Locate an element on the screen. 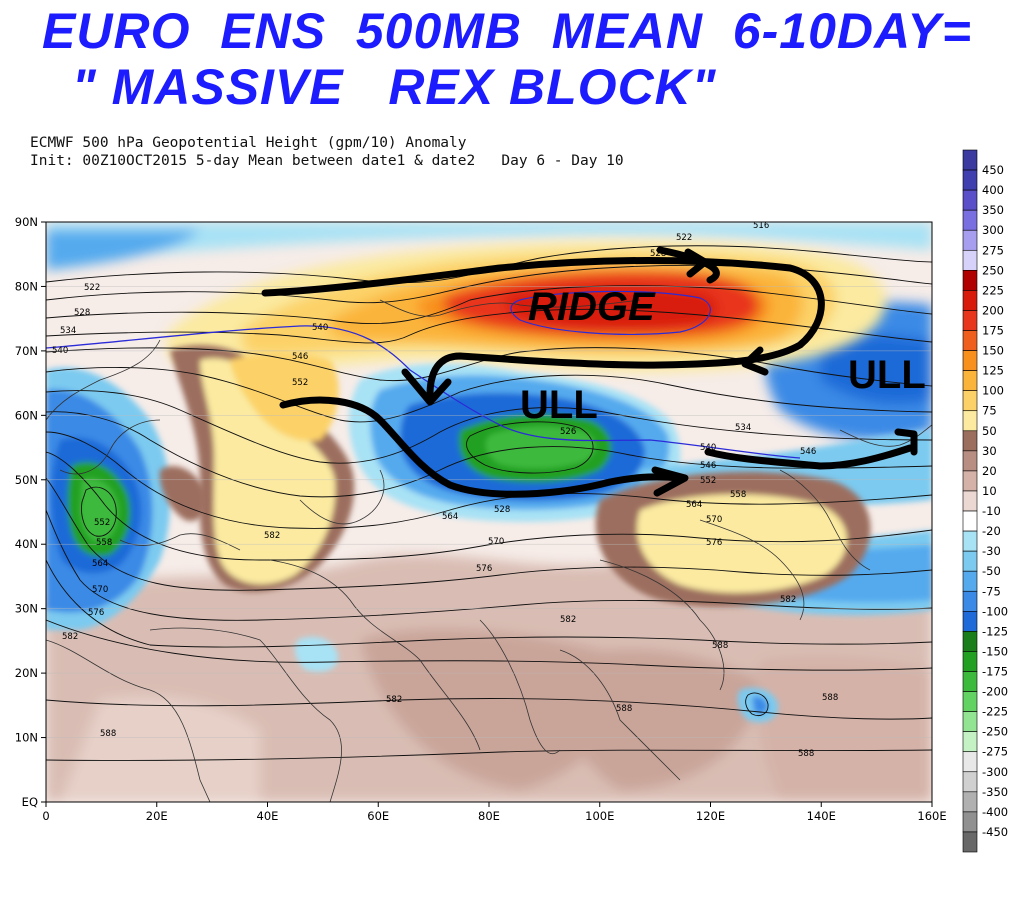 This screenshot has height=897, width=1024. contour-label: 558 is located at coordinates (104, 543).